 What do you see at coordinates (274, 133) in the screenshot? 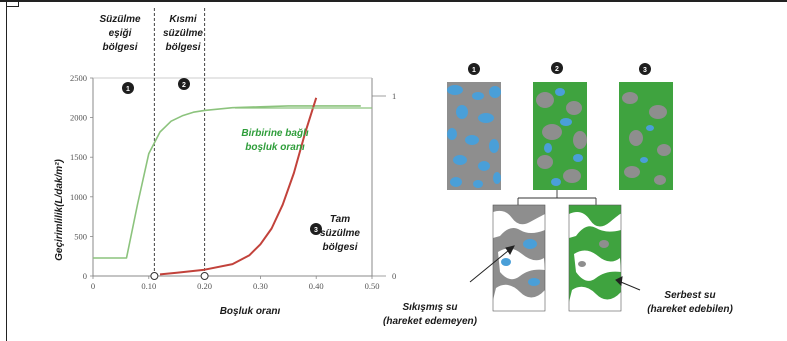
I see `green-curve-label-1: Birbirine bağlı` at bounding box center [274, 133].